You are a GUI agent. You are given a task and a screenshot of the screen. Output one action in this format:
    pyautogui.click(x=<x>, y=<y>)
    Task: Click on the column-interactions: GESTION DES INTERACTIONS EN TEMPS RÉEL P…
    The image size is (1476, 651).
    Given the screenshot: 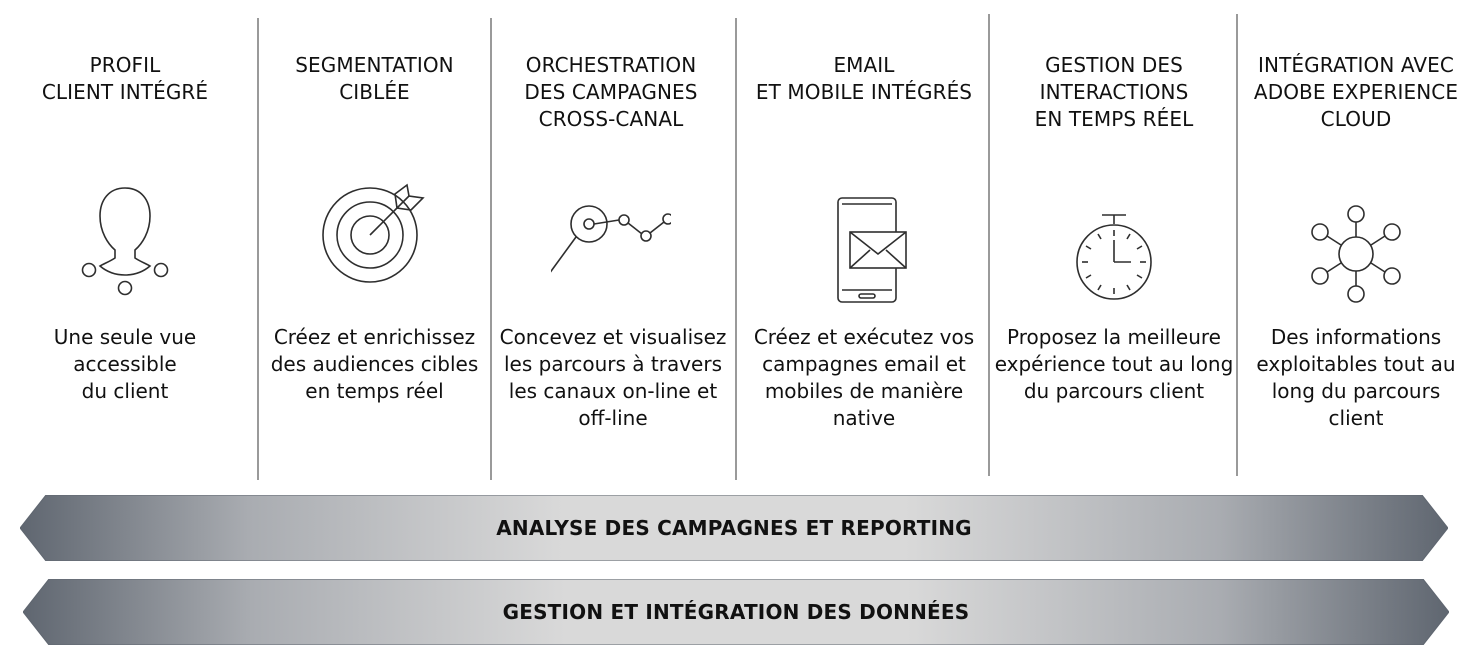 What is the action you would take?
    pyautogui.click(x=1114, y=240)
    